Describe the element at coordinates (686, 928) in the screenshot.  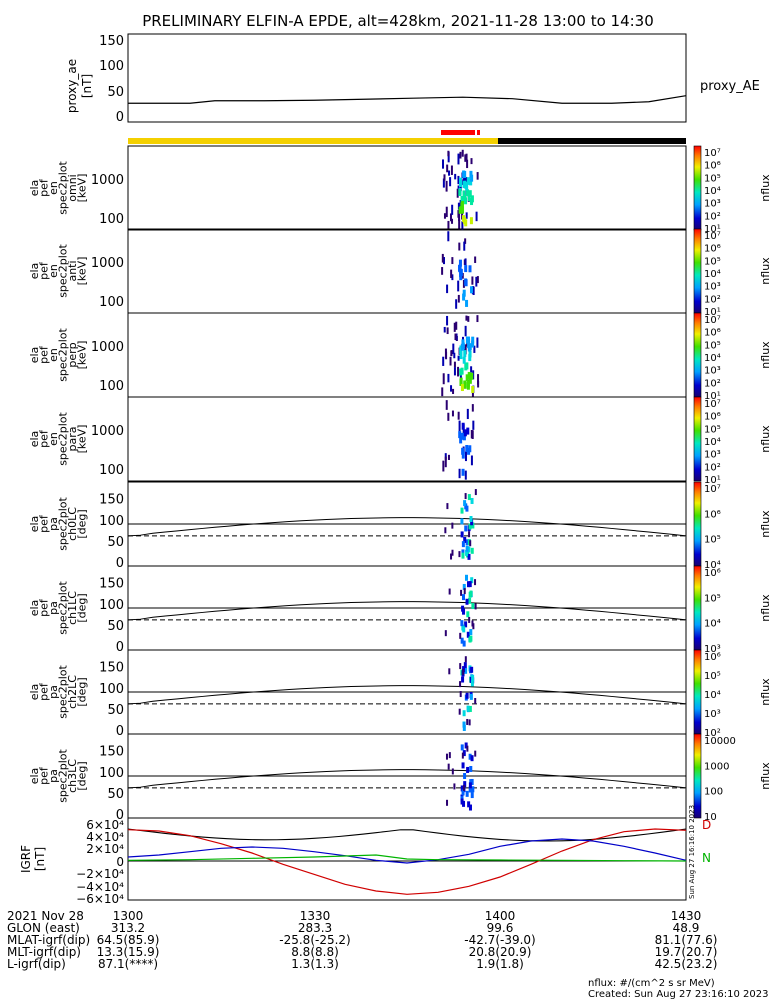
I see `ephemeris-value: 48.9` at that location.